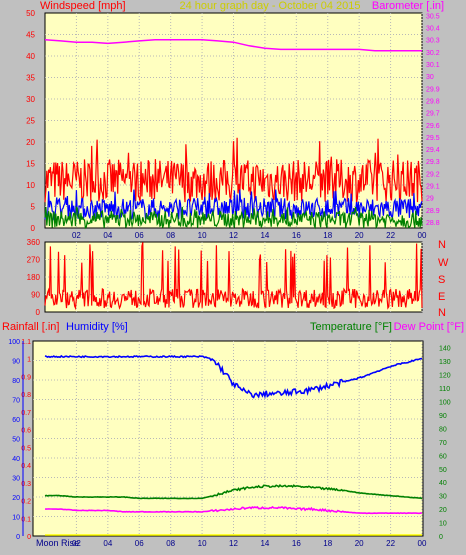  What do you see at coordinates (26, 448) in the screenshot?
I see `rain-tick-label: 0.5` at bounding box center [26, 448].